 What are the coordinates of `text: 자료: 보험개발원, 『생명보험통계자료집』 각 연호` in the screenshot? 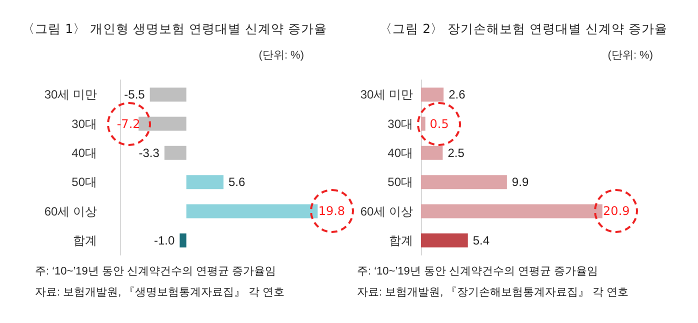 It's located at (159, 292).